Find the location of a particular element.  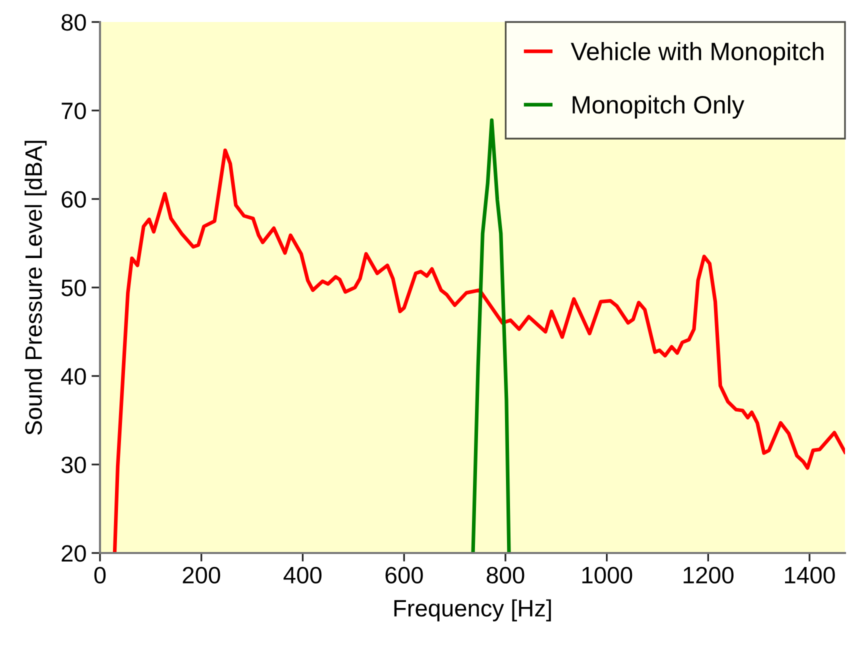

x-tick-label: 0 is located at coordinates (100, 575).